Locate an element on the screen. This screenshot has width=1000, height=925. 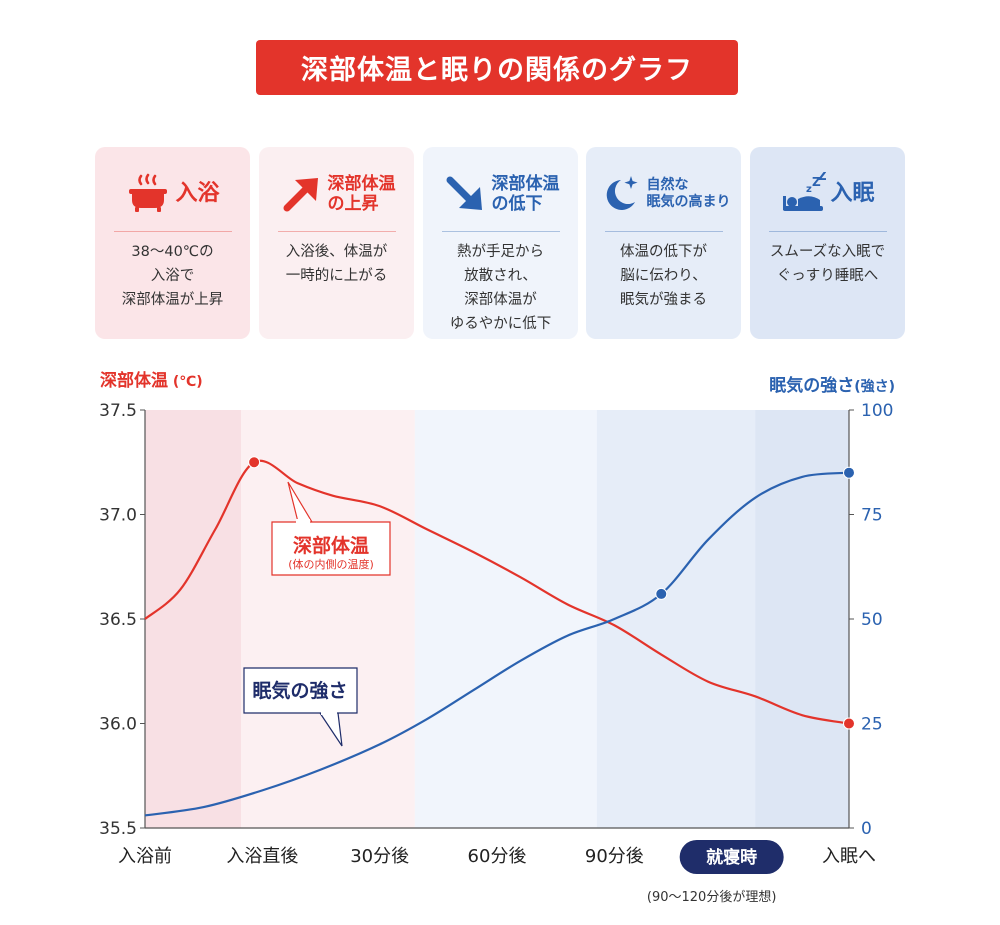
step-card-title: 深部体温 の低下 is located at coordinates (525, 193).